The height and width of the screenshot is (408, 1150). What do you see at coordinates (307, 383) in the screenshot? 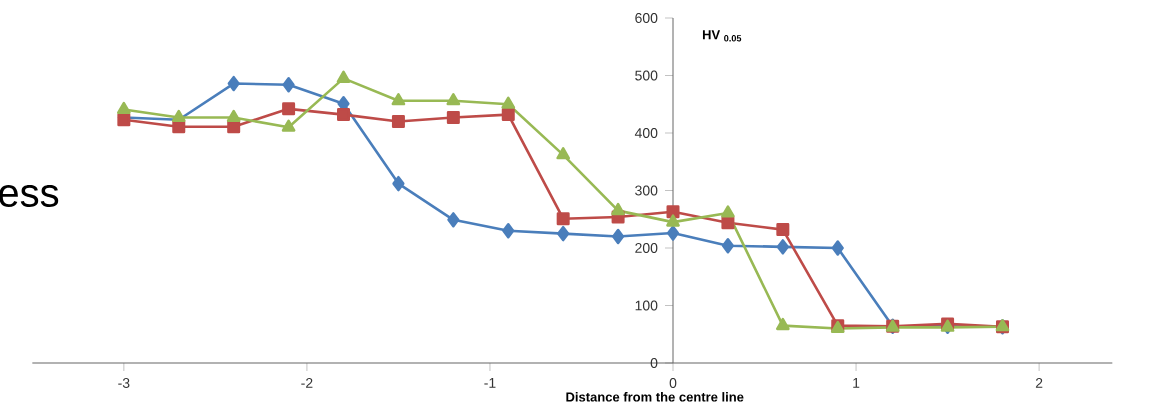
I see `x-tick-label: -2` at bounding box center [307, 383].